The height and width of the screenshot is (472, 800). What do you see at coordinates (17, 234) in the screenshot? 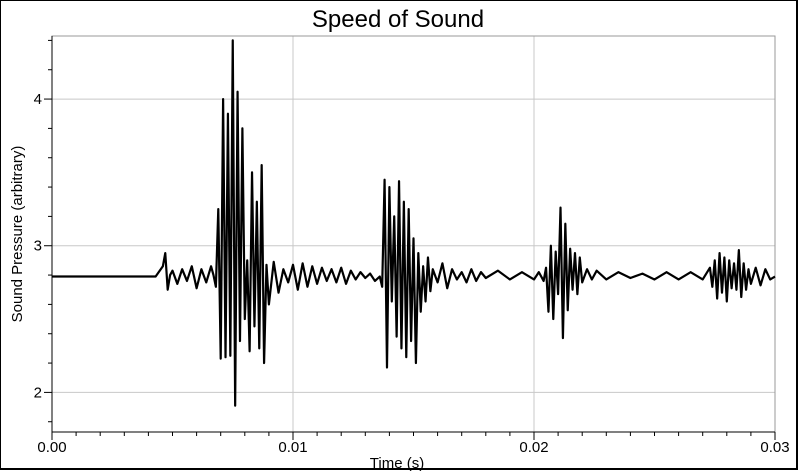
I see `y-axis-label: Sound Pressure (arbitrary)` at bounding box center [17, 234].